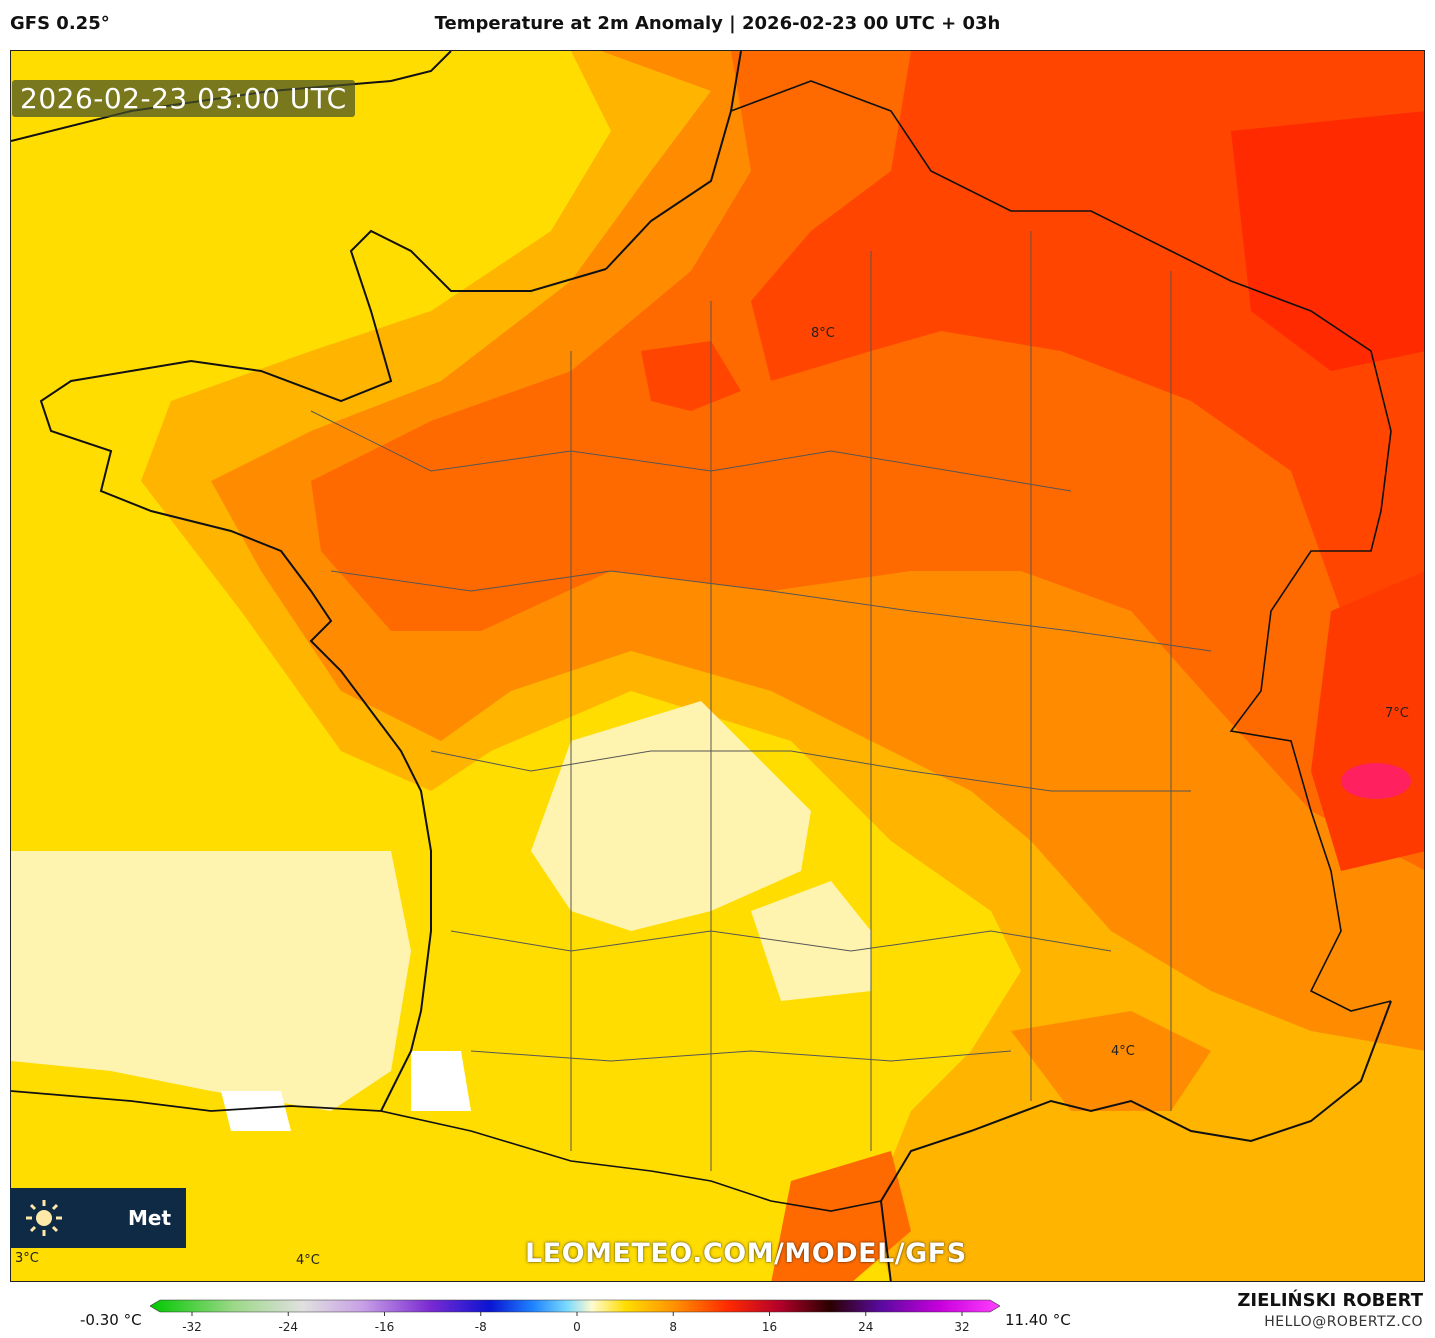 This screenshot has height=1338, width=1435. I want to click on contour-label: 7°C, so click(1397, 713).